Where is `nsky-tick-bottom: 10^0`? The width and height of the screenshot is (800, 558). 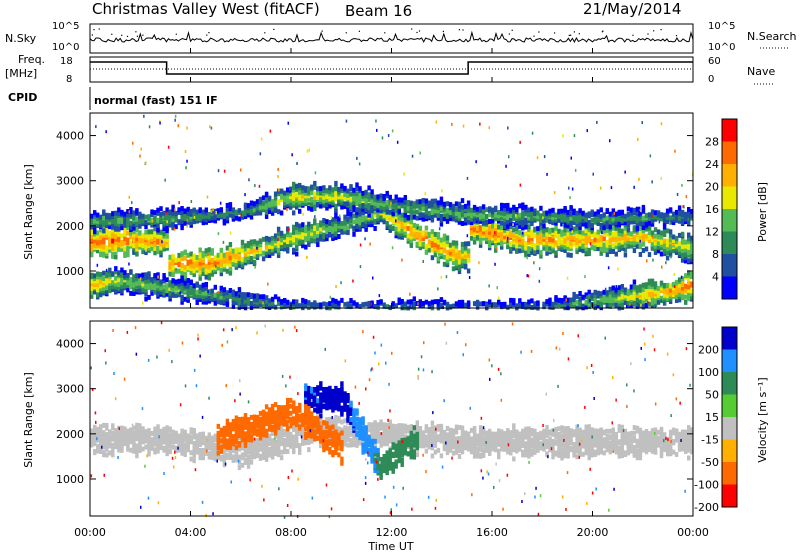
nsky-tick-bottom: 10^0 is located at coordinates (65, 47).